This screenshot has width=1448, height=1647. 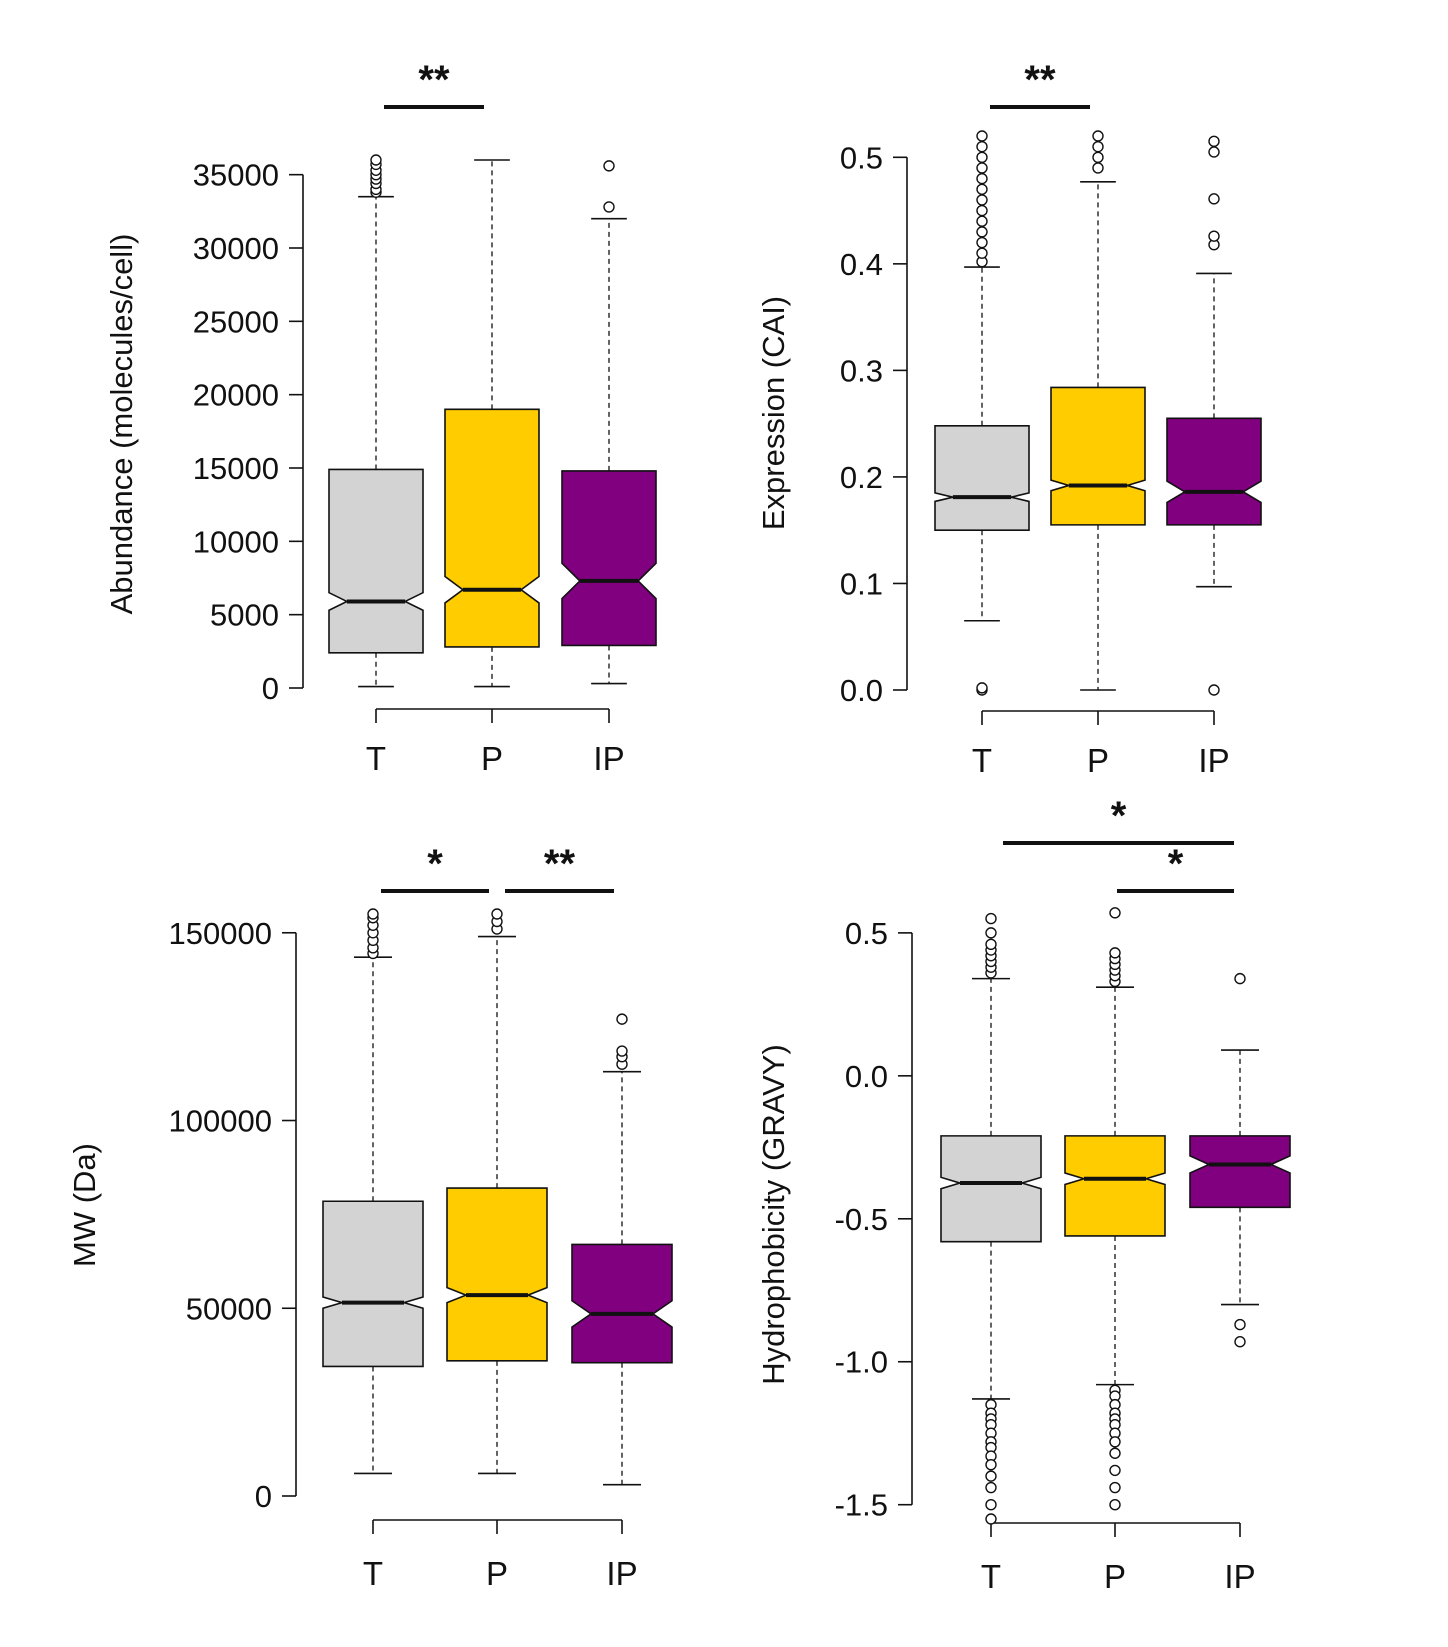 What do you see at coordinates (220, 1121) in the screenshot?
I see `y-tick-label: 100000` at bounding box center [220, 1121].